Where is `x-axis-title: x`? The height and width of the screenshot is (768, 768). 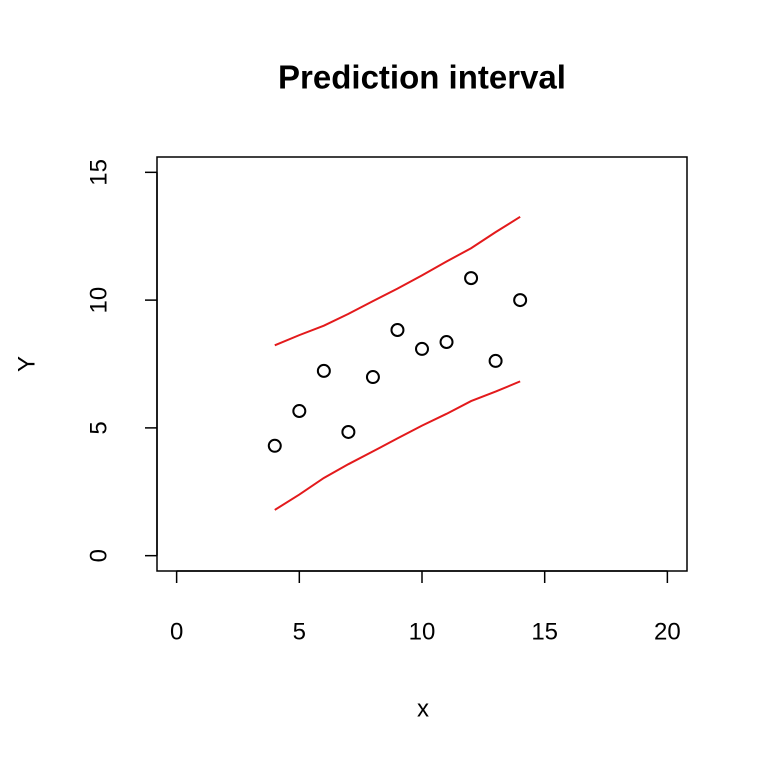 x-axis-title: x is located at coordinates (423, 708).